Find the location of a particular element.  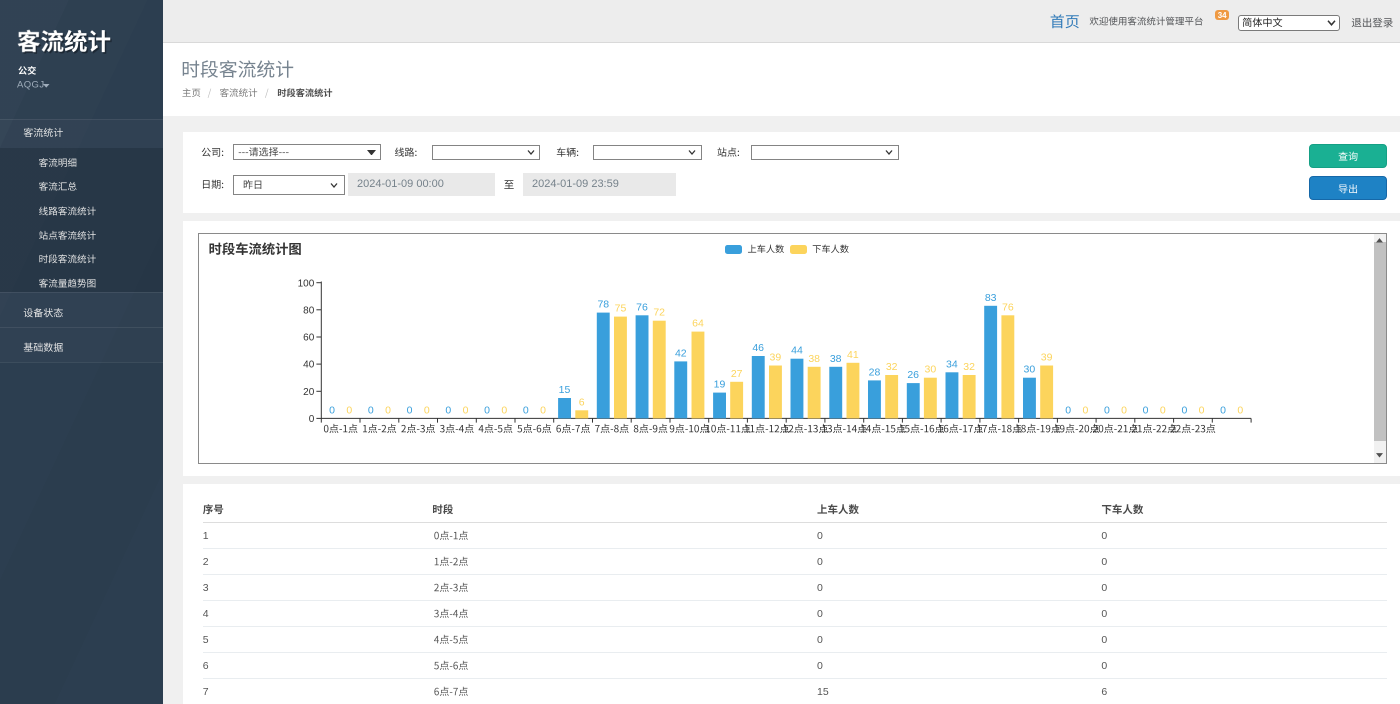

svg-text: 5 is located at coordinates (206, 640).